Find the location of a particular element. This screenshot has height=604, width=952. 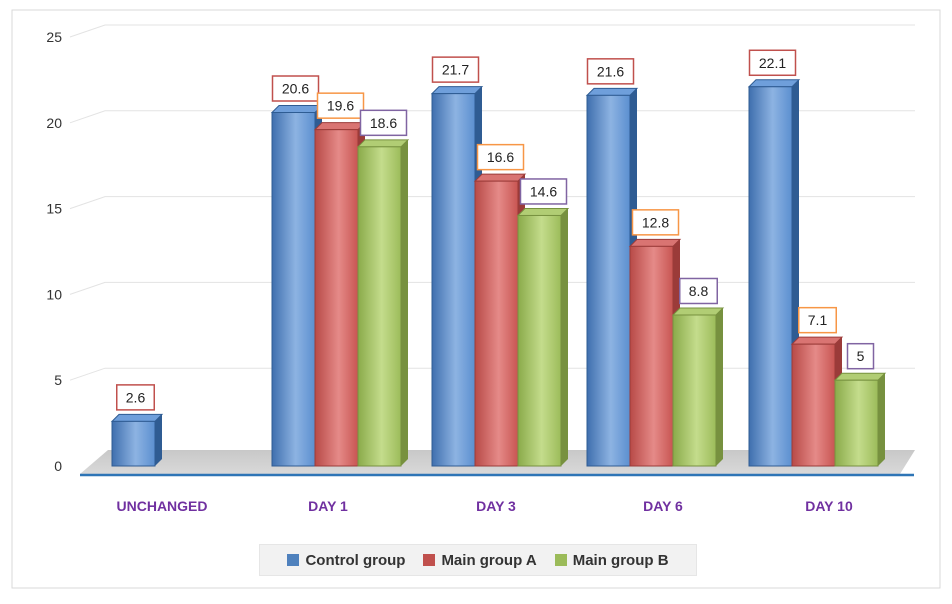

data-label: 14.6 is located at coordinates (543, 191).